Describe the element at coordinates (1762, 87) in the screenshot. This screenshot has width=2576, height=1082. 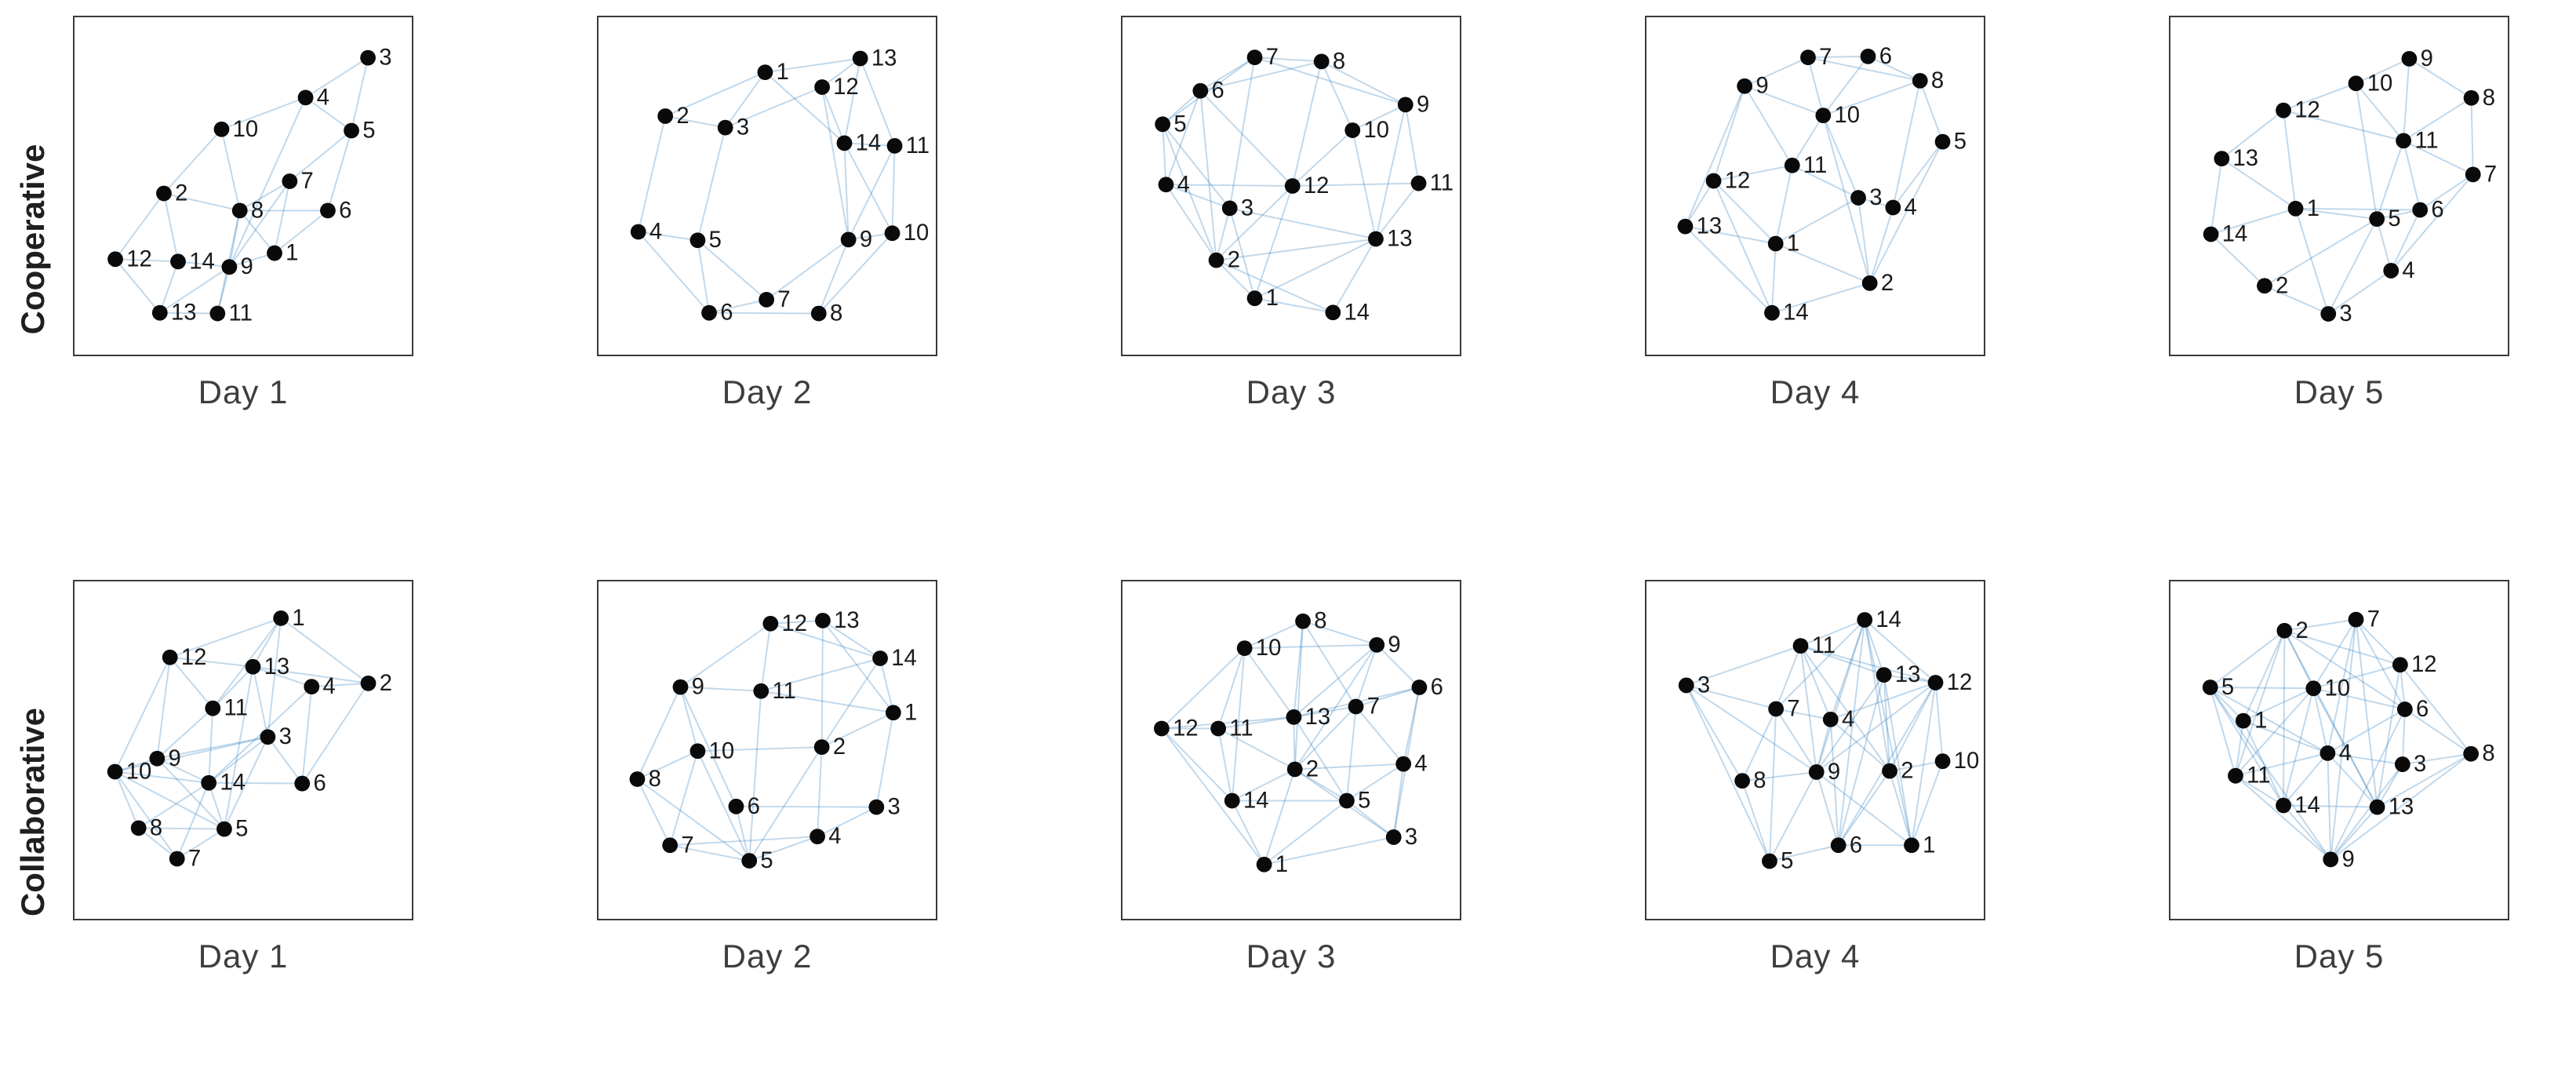
I see `node-label: 9` at that location.